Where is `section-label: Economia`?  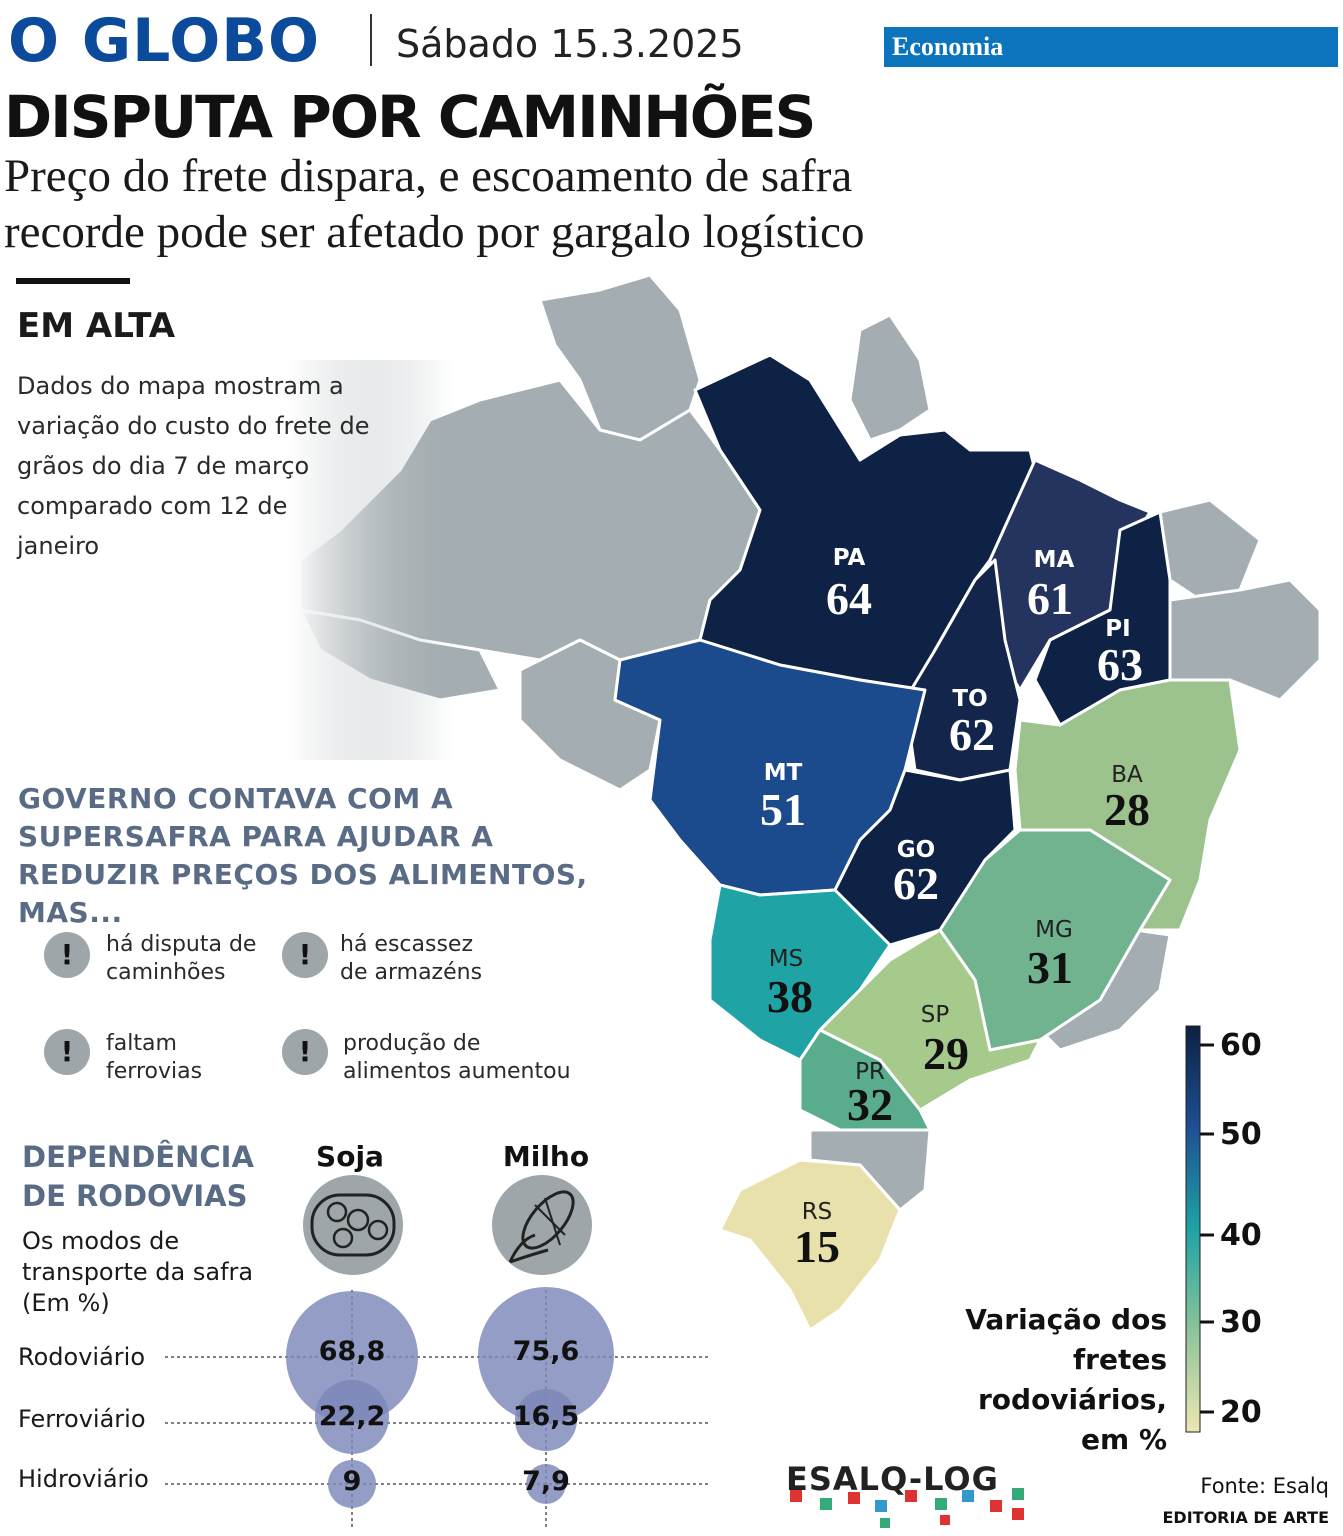 section-label: Economia is located at coordinates (1111, 47).